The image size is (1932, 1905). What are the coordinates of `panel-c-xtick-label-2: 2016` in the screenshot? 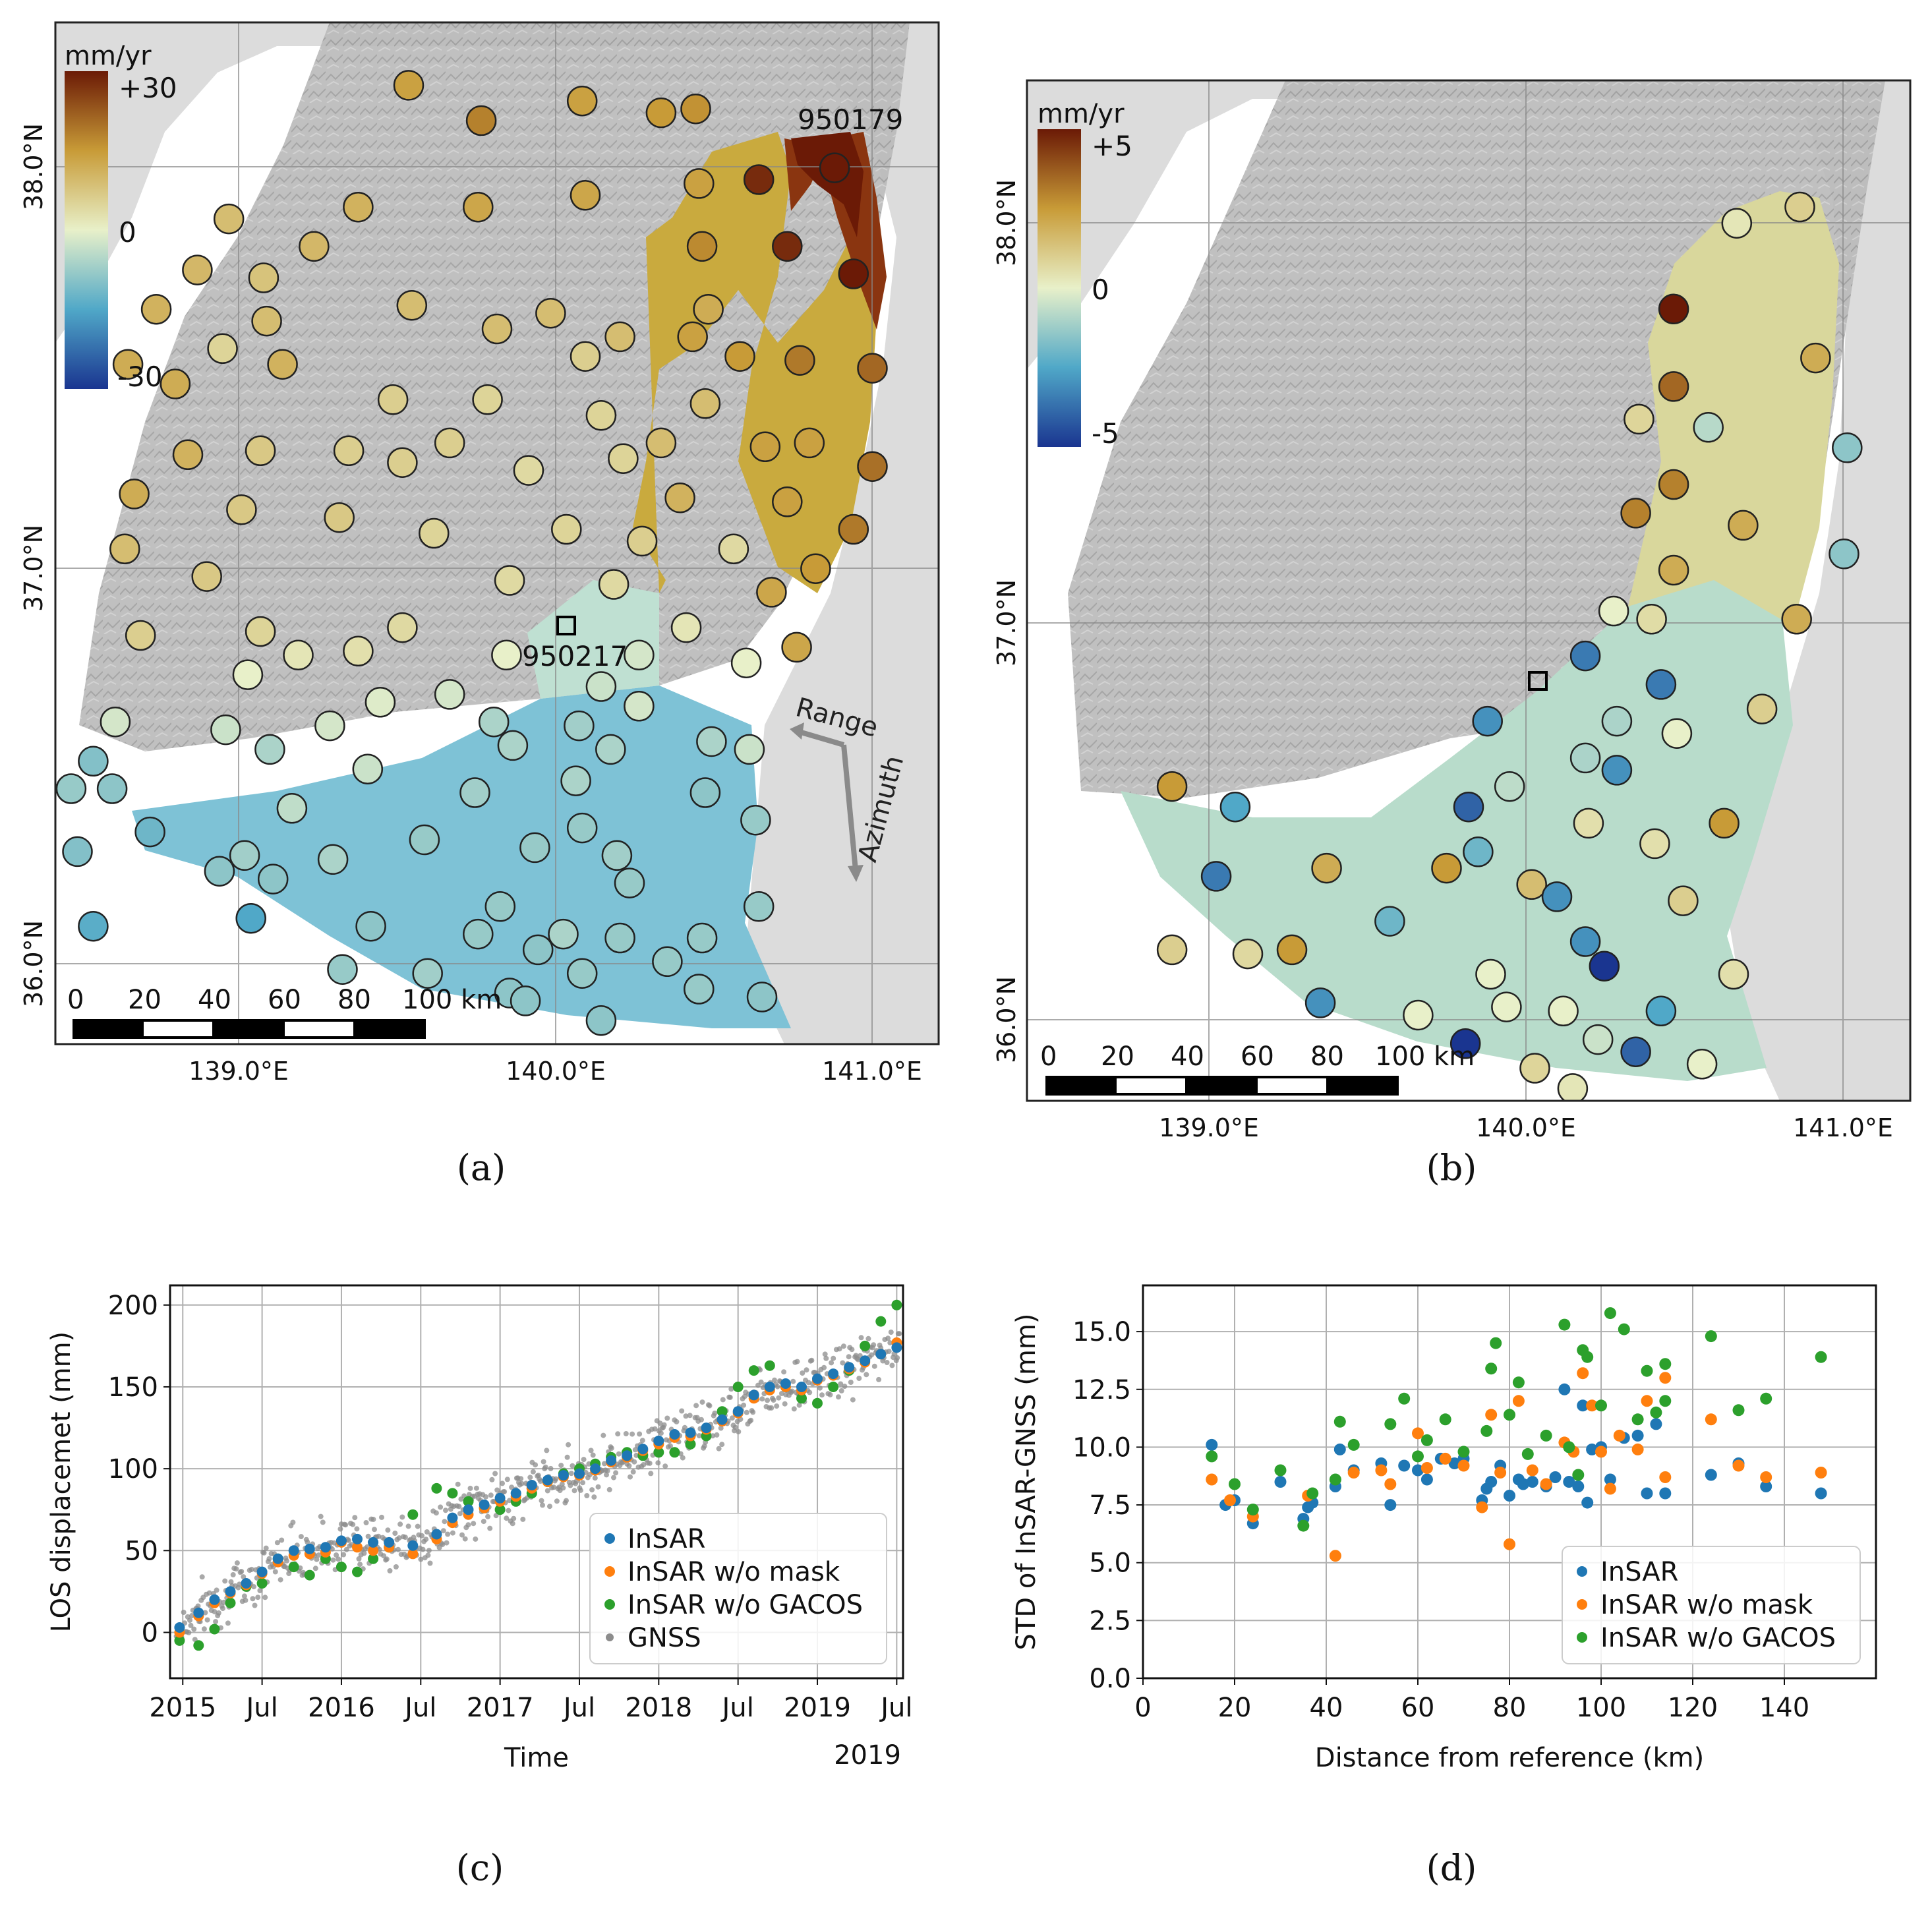 It's located at (341, 1708).